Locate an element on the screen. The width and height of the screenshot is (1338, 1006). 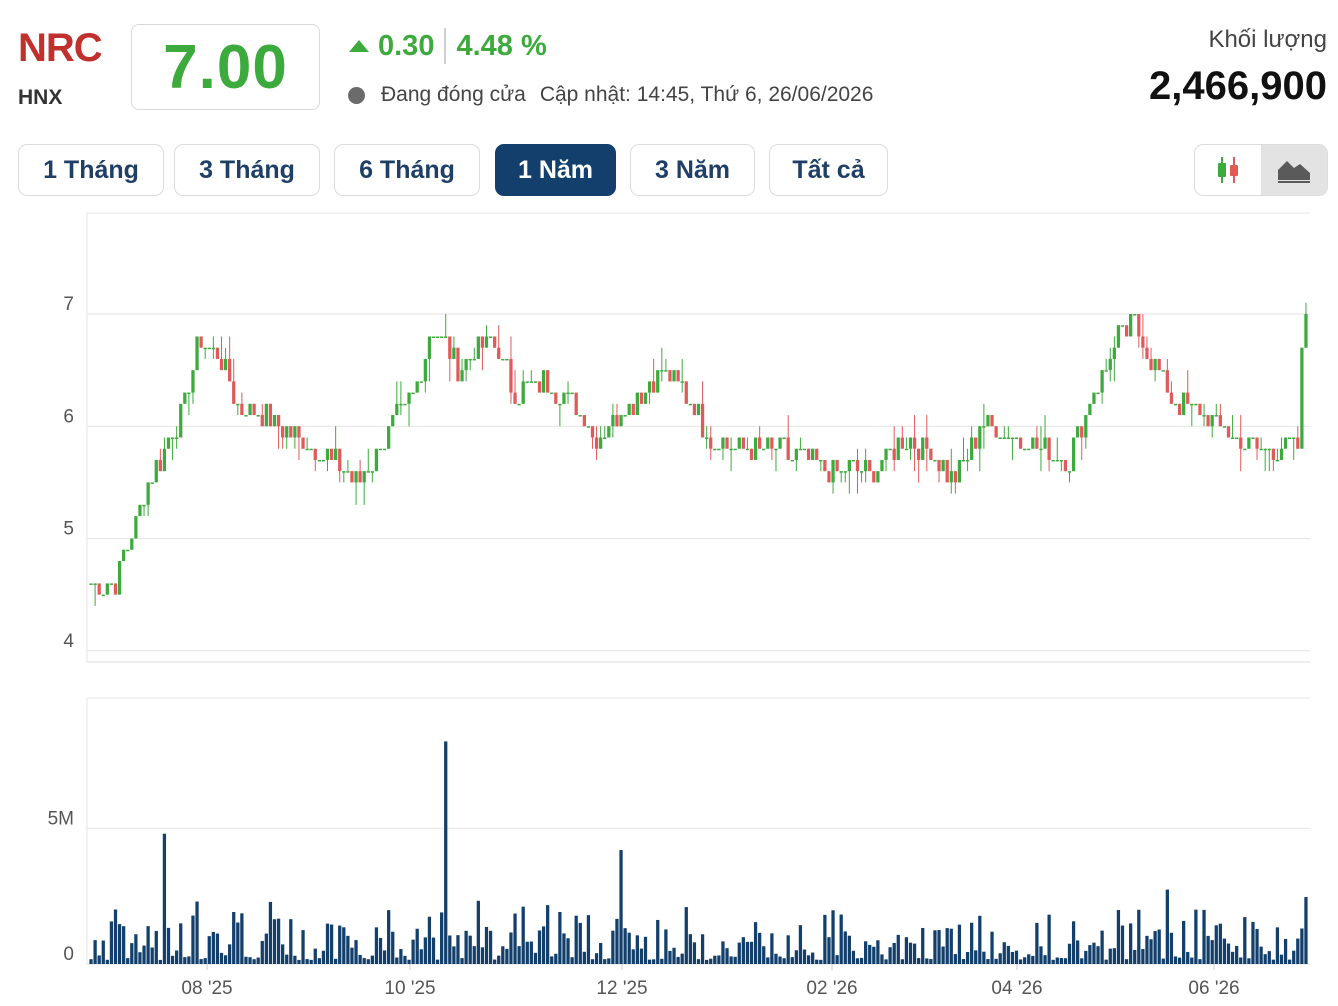
area-chart-toggle is located at coordinates (1294, 170).